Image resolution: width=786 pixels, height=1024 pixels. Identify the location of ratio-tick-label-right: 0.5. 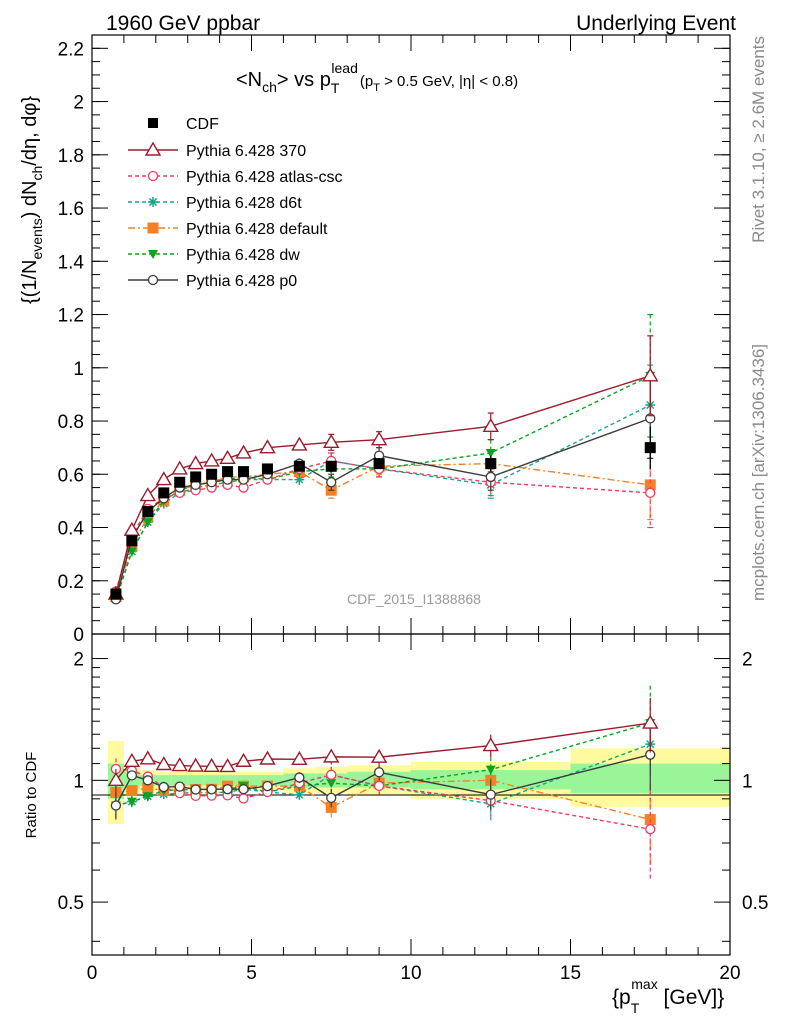
(755, 903).